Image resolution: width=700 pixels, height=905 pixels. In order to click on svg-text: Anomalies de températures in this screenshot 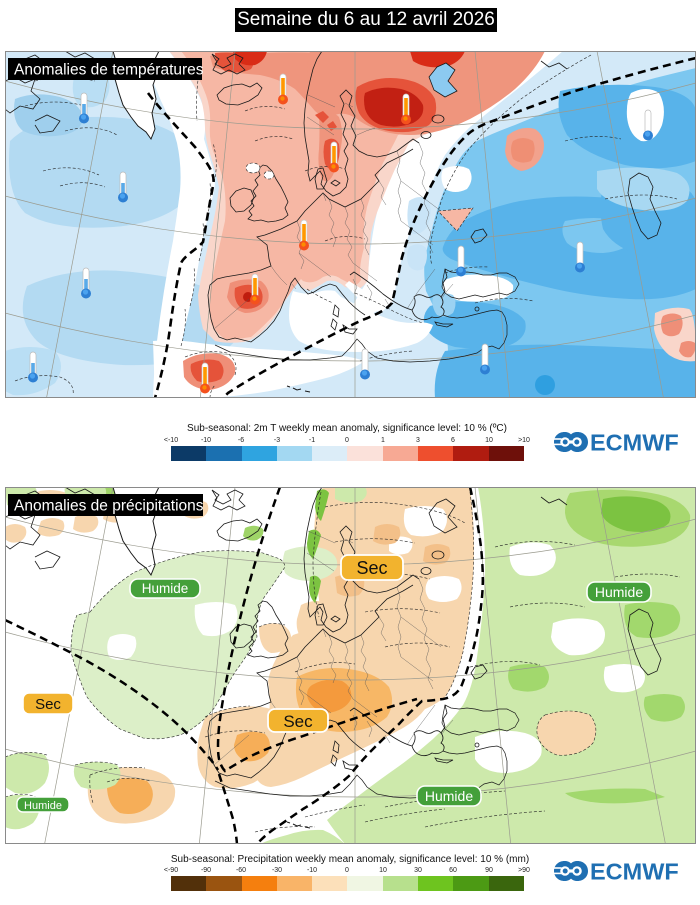, I will do `click(109, 70)`.